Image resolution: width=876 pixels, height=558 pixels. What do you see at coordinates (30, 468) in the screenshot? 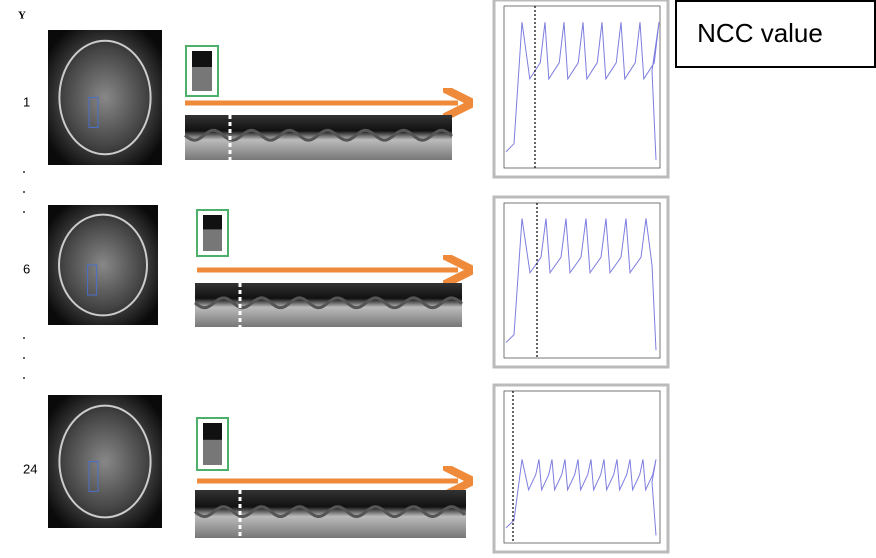
I see `row-label: 24` at bounding box center [30, 468].